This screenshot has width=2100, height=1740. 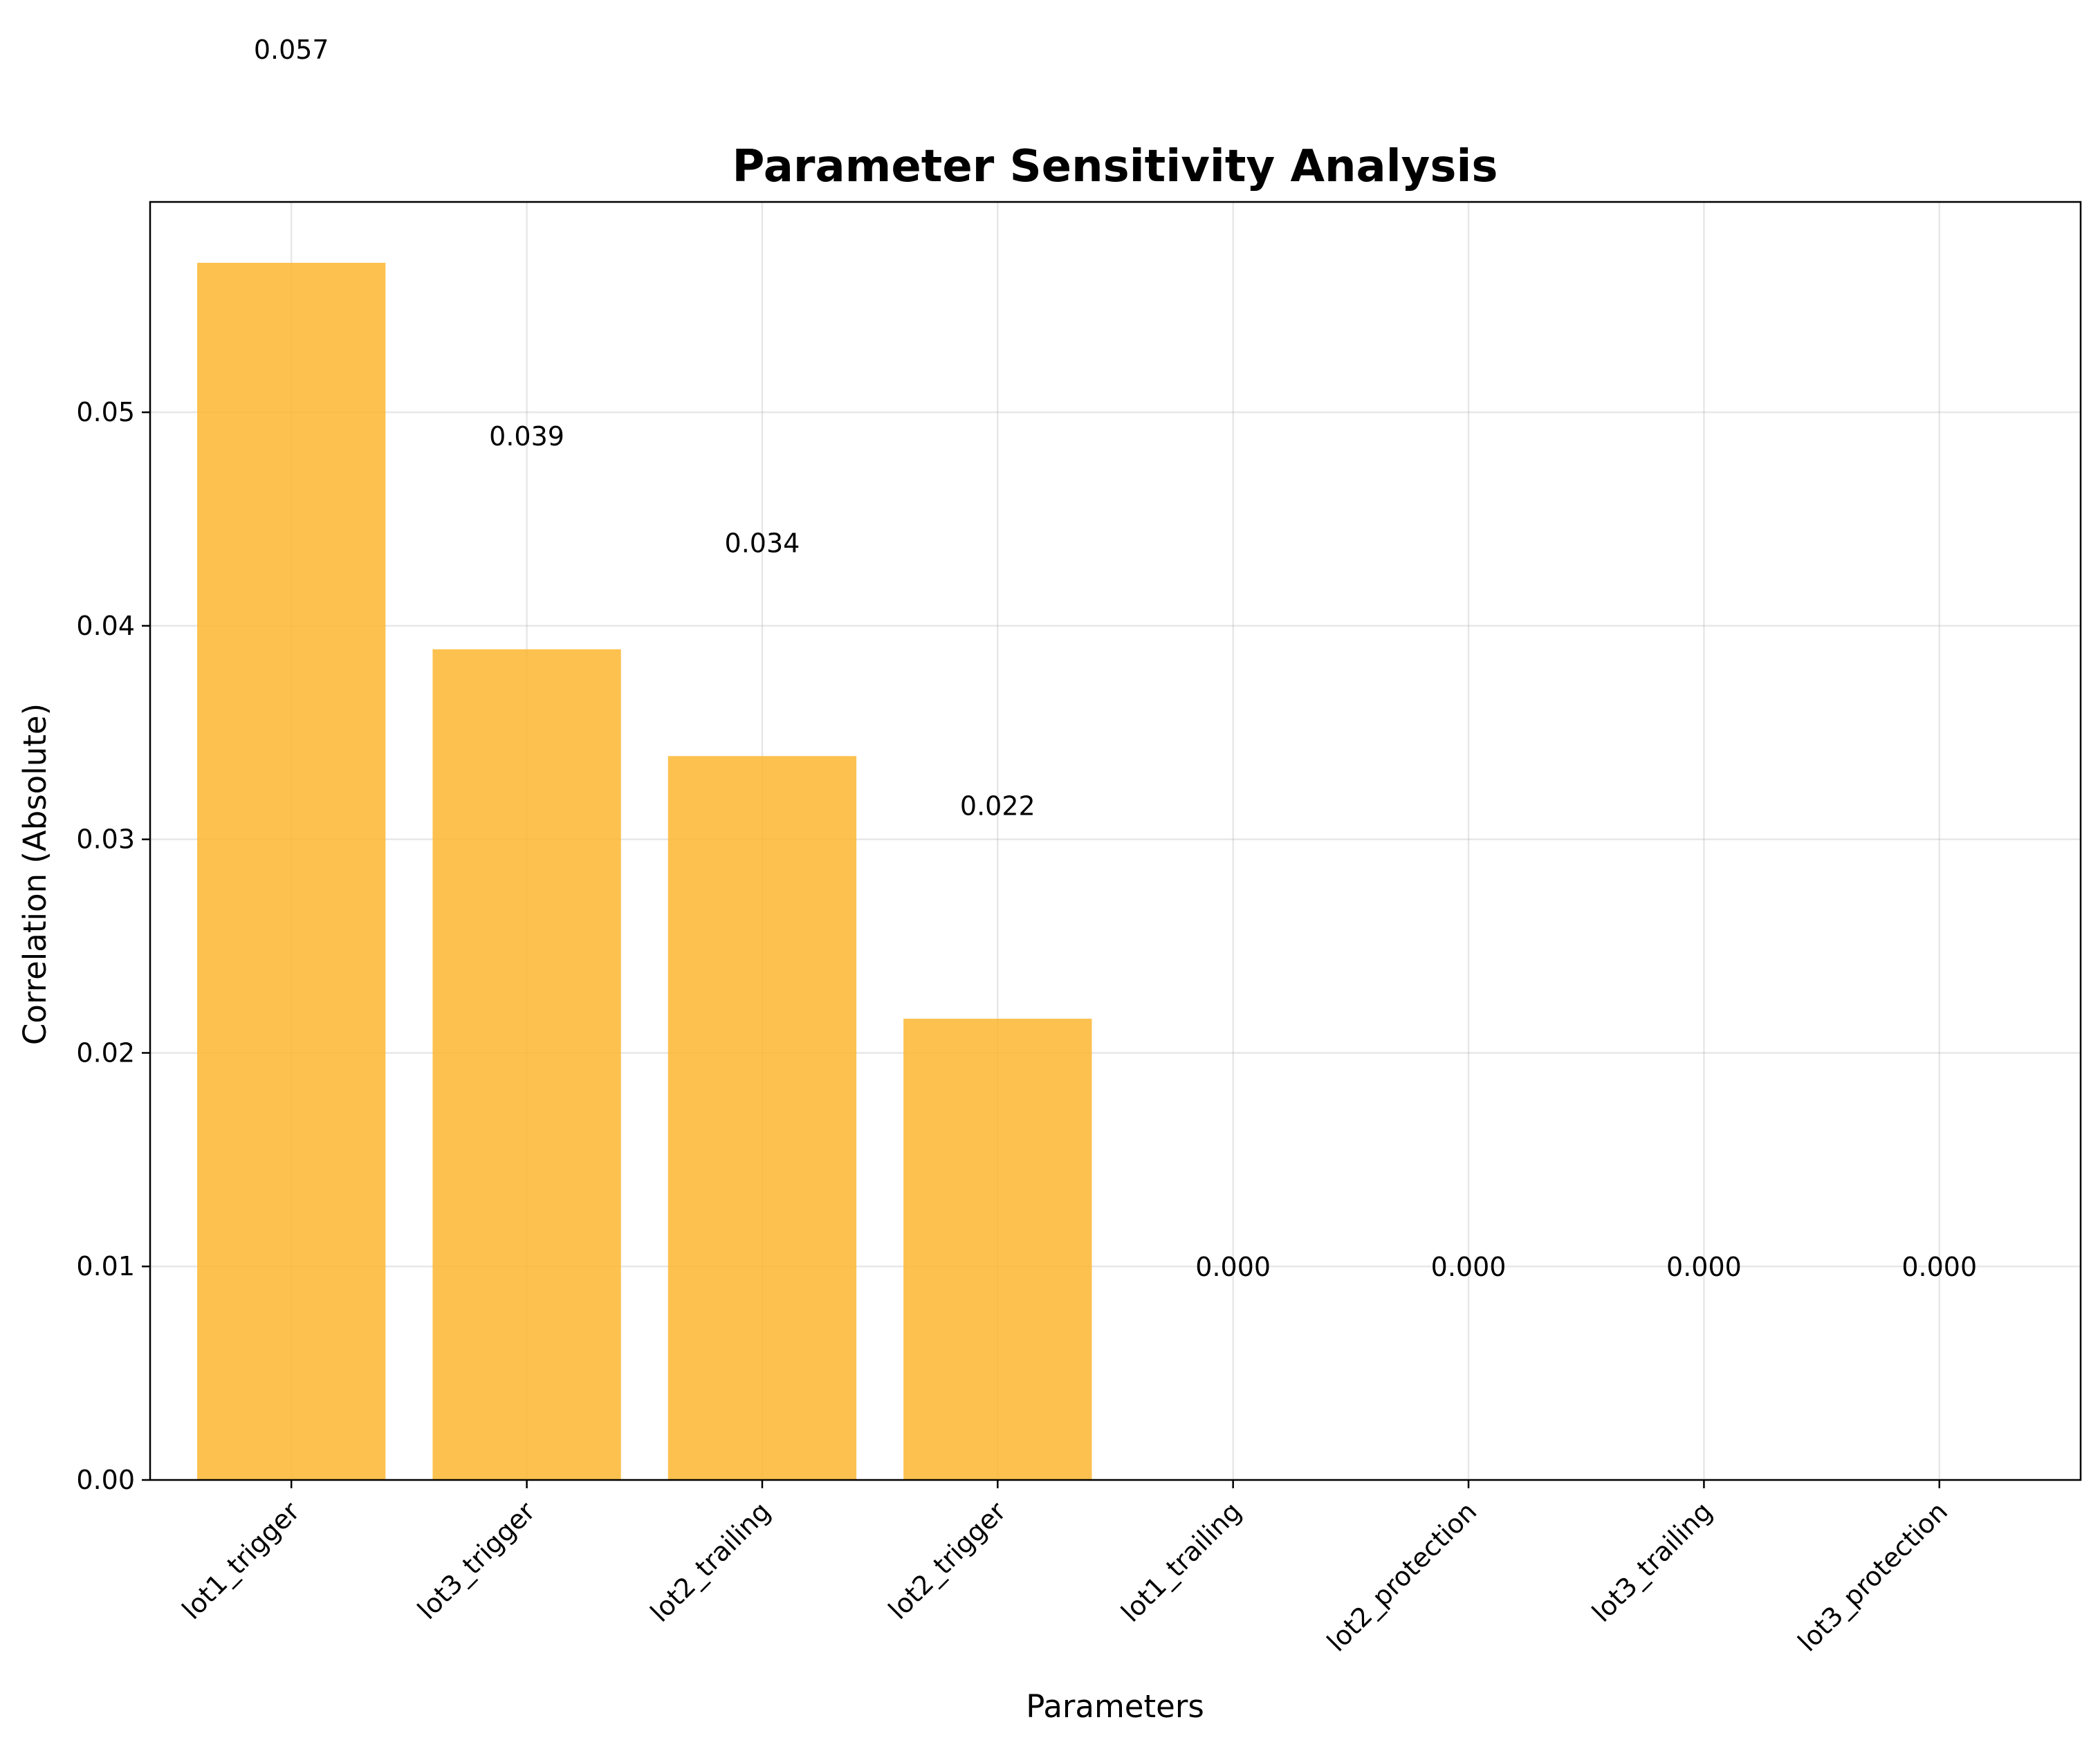 What do you see at coordinates (1401, 1576) in the screenshot?
I see `x-tick-label: lot2_protection` at bounding box center [1401, 1576].